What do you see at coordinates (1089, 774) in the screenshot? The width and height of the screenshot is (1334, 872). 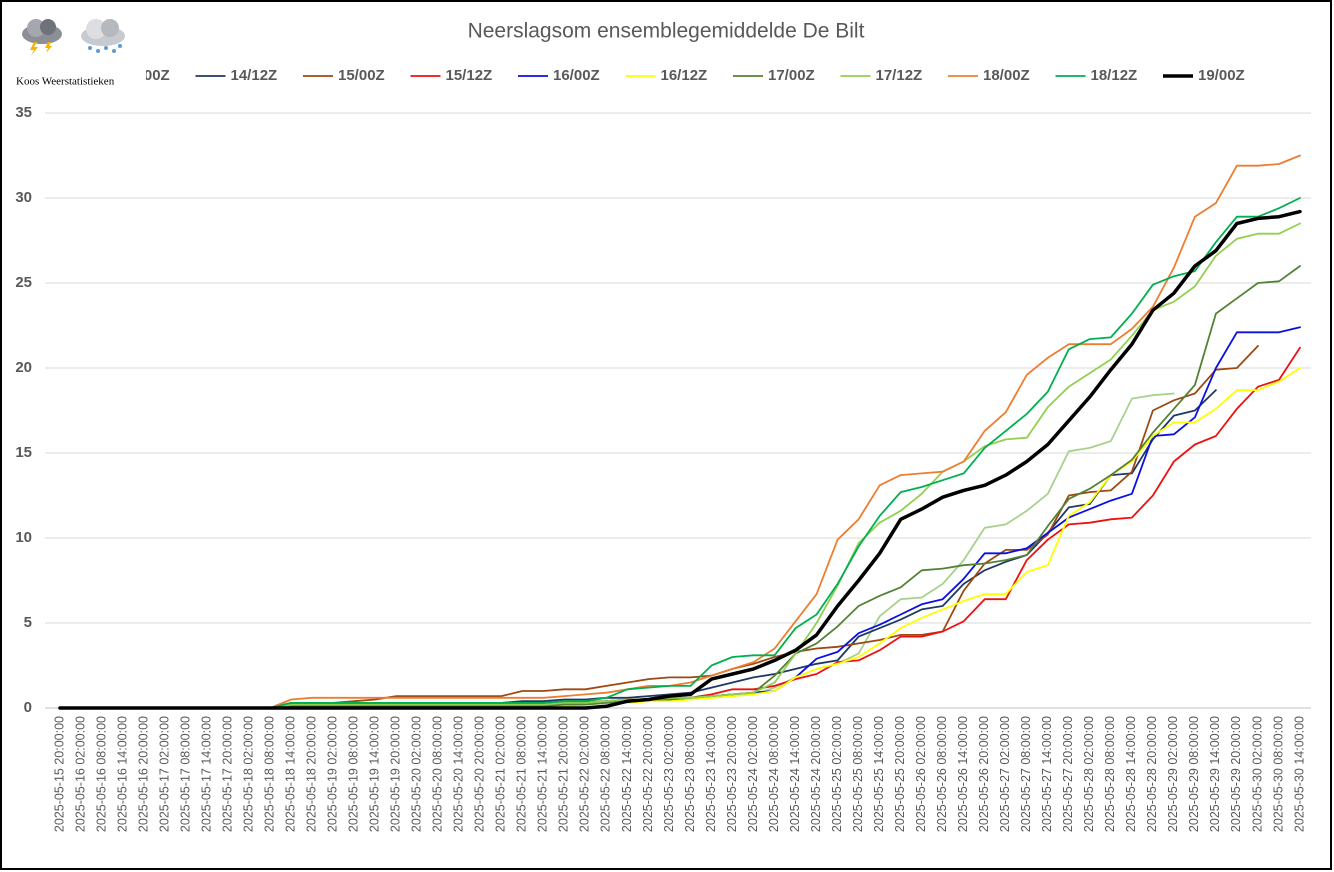 I see `x-tick-label: 2025-05-28 02:00:00` at bounding box center [1089, 774].